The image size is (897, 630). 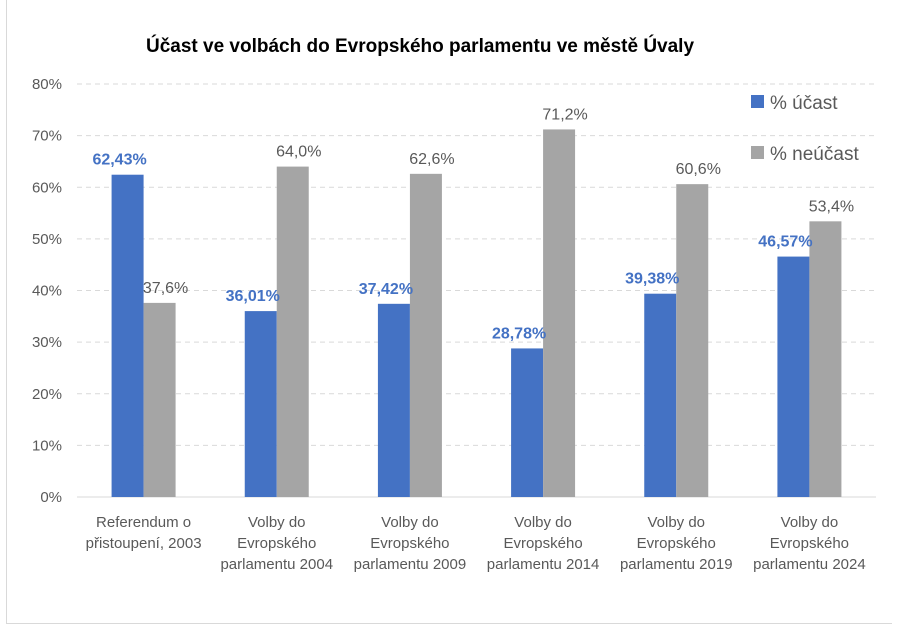 I want to click on legend-label-ucast: % účast, so click(x=804, y=103).